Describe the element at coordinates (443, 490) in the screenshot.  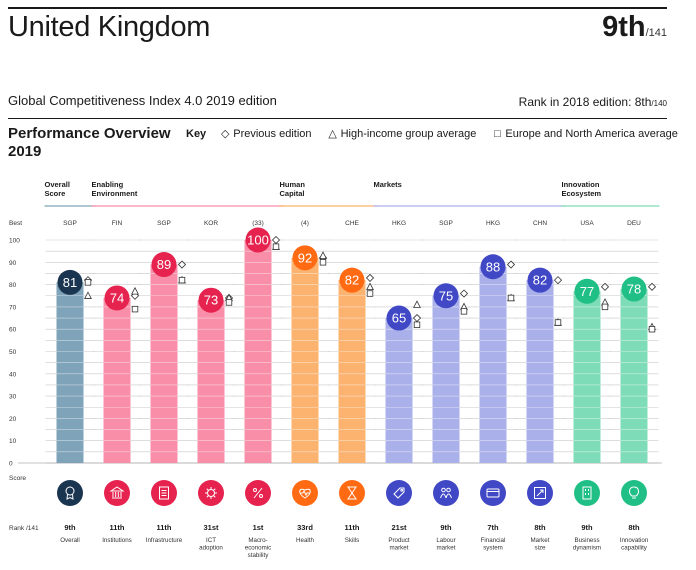
I see `people-icon-part` at that location.